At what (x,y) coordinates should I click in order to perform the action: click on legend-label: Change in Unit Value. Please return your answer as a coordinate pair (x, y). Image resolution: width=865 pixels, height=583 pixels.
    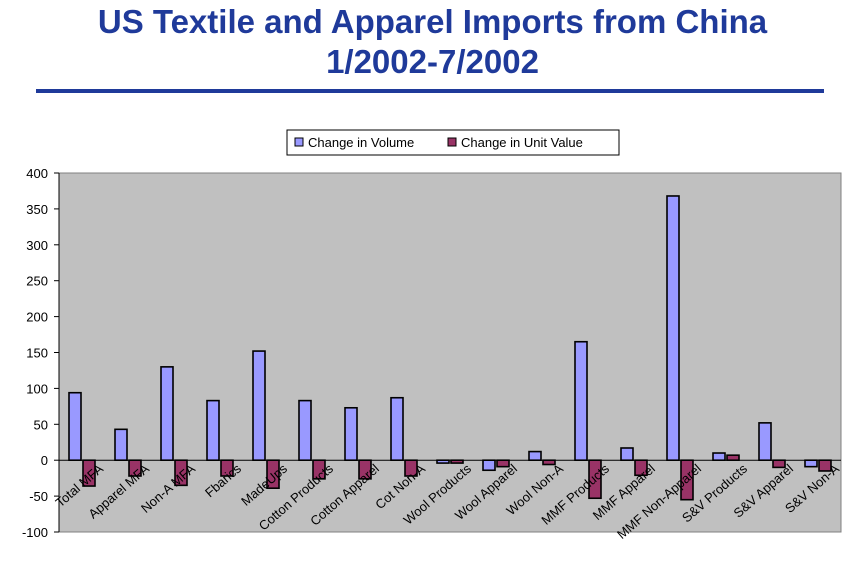
    Looking at the image, I should click on (522, 142).